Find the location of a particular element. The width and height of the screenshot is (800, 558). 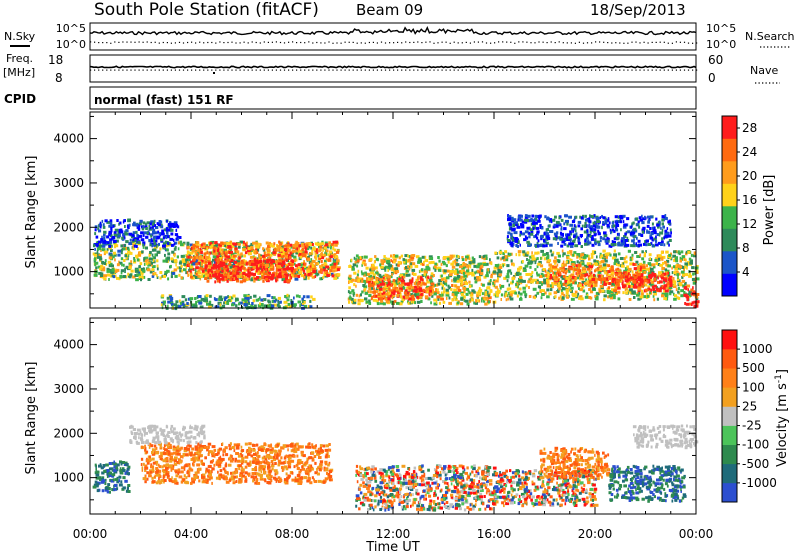

frequency-line is located at coordinates (393, 66).